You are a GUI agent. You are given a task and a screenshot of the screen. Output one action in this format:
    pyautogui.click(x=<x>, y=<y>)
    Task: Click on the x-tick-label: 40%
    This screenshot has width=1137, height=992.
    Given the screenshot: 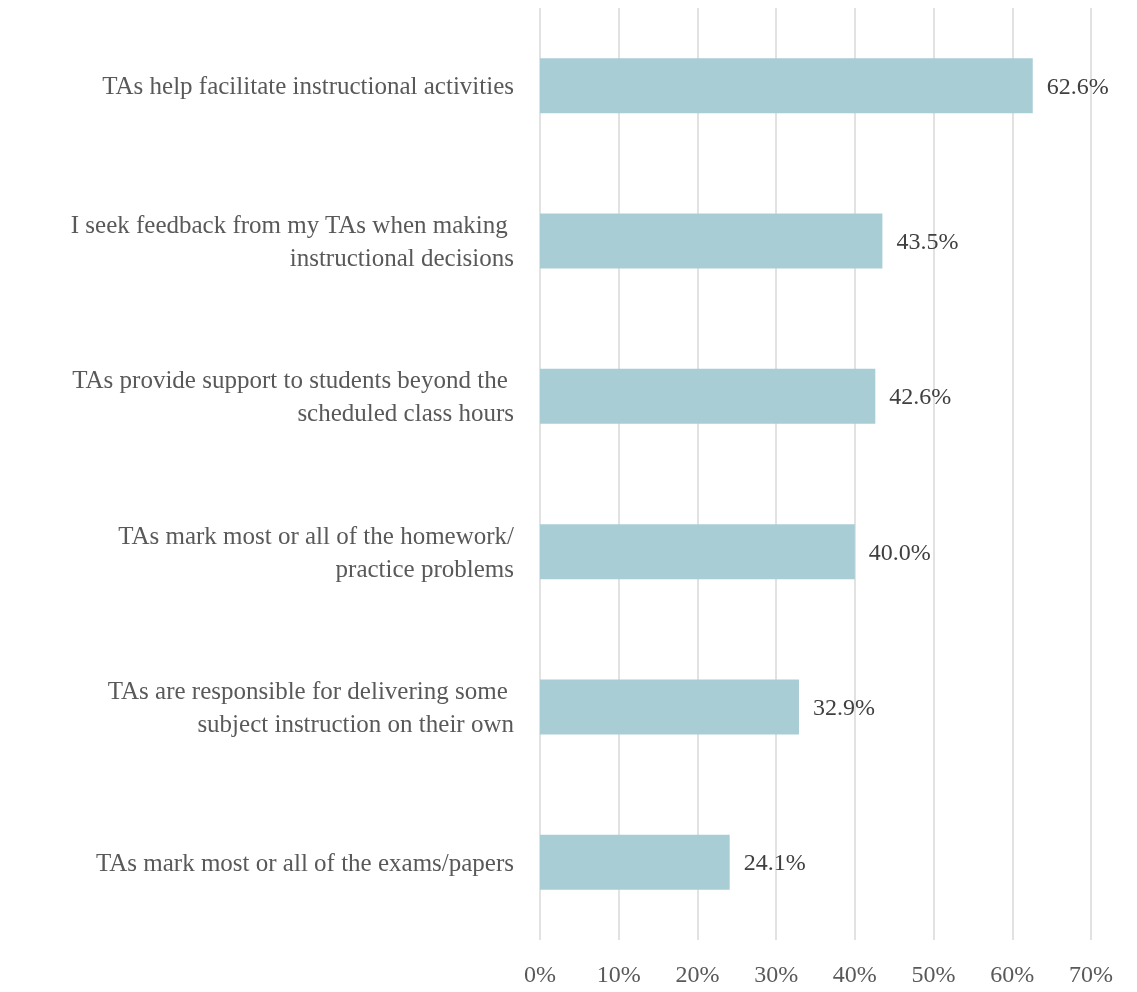 What is the action you would take?
    pyautogui.click(x=854, y=974)
    